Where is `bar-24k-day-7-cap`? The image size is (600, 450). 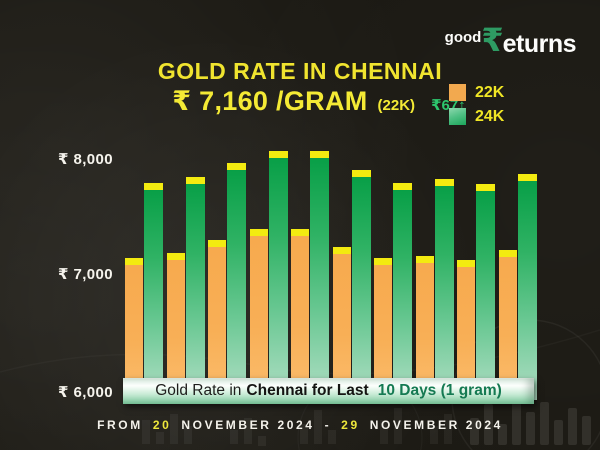
bar-24k-day-7-cap is located at coordinates (402, 186).